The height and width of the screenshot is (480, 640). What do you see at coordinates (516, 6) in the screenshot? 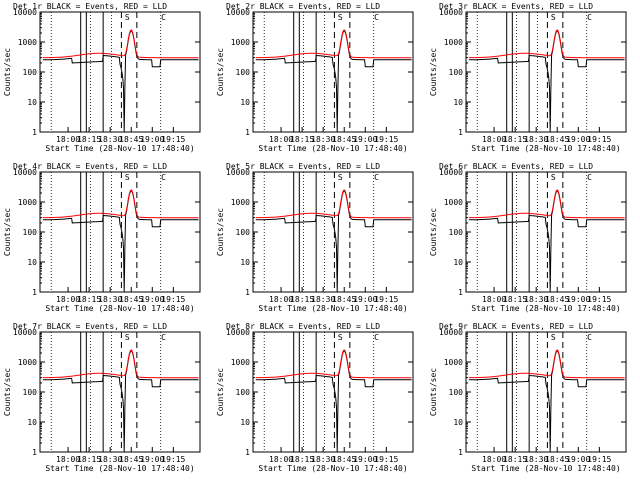
I see `panel-title: Det 3r BLACK = Events, RED = LLD` at bounding box center [516, 6].